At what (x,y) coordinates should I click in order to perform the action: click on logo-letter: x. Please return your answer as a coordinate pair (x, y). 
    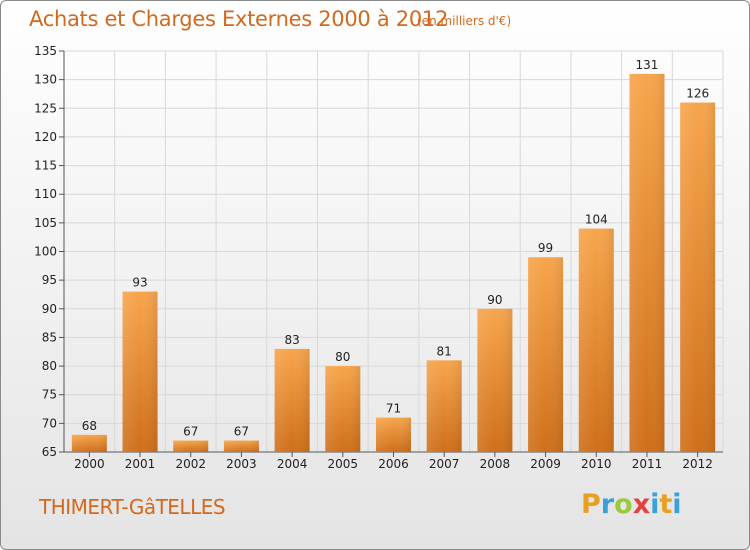
    Looking at the image, I should click on (641, 504).